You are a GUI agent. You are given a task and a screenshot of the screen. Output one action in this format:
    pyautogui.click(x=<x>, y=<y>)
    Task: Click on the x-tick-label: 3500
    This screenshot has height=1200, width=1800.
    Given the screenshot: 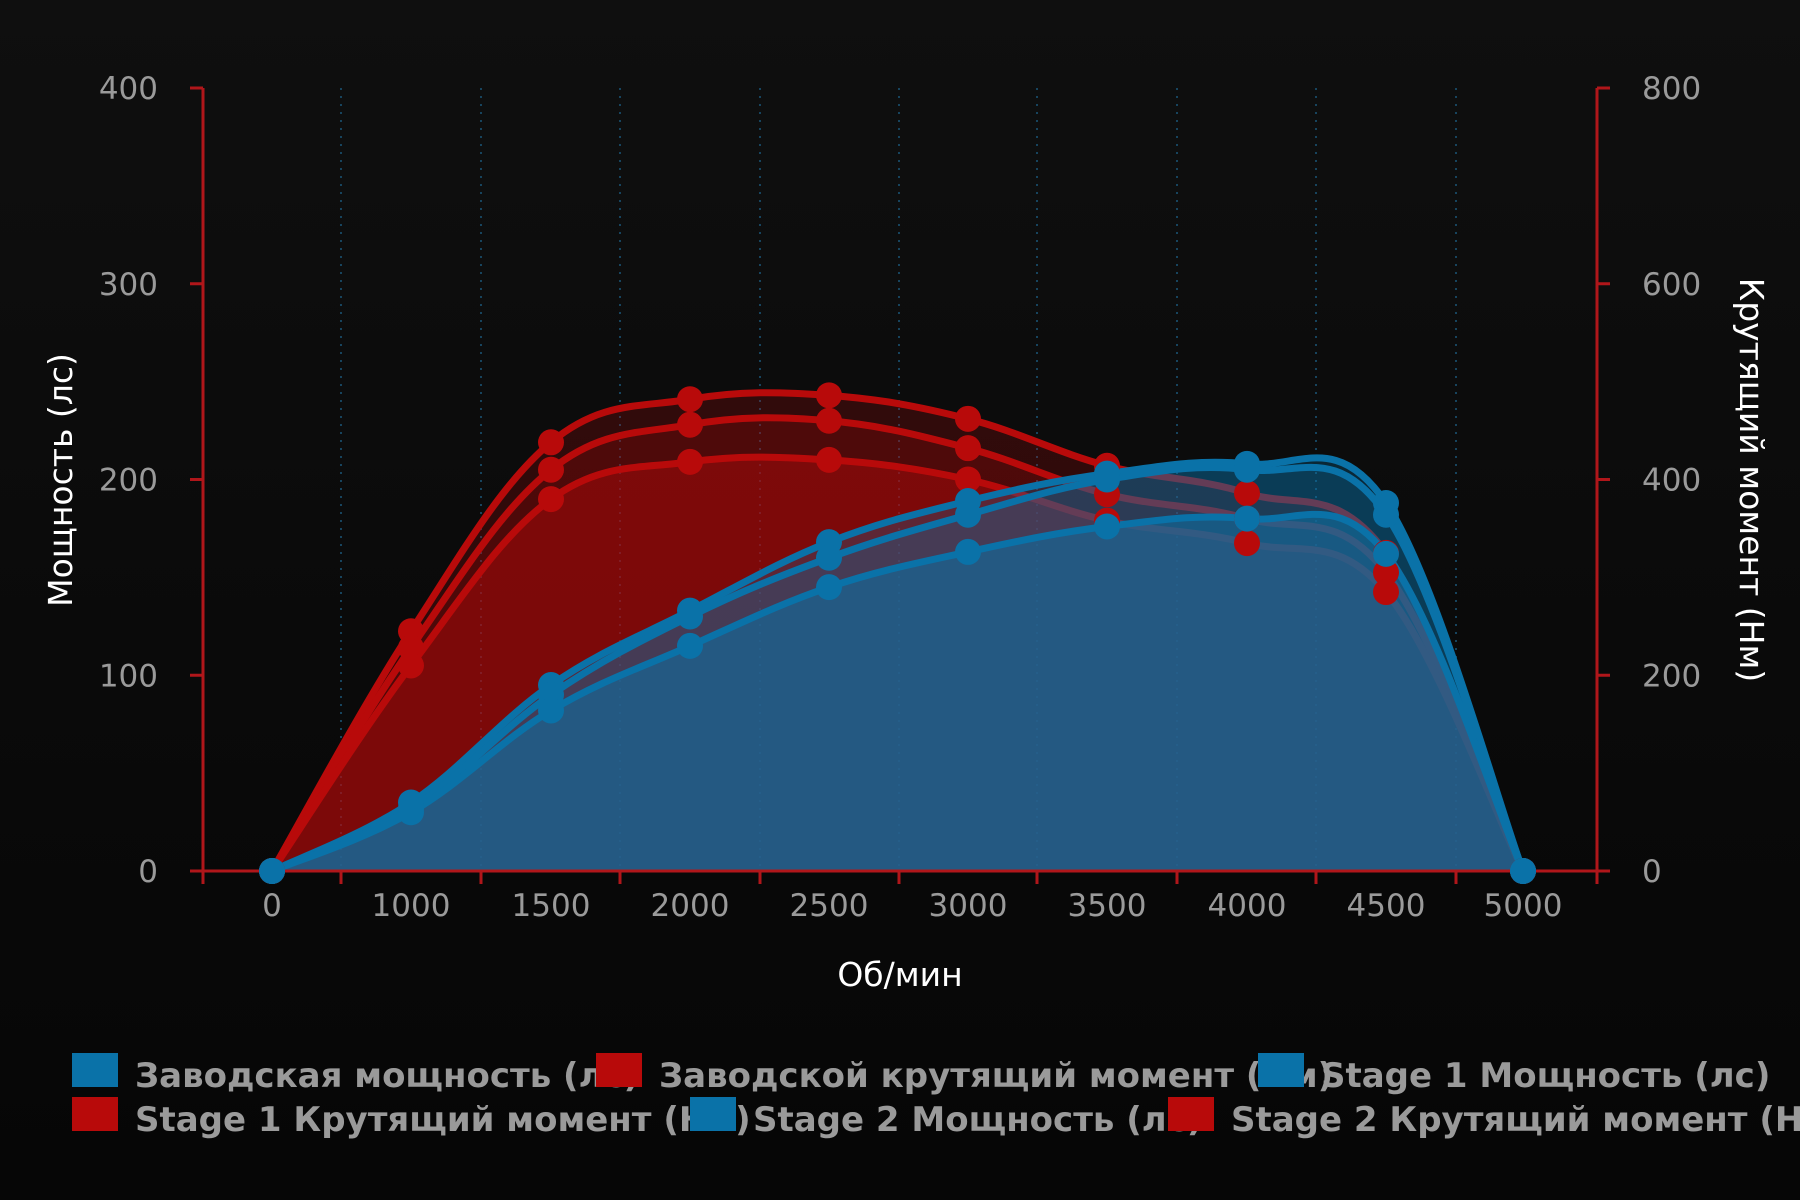 What is the action you would take?
    pyautogui.click(x=1107, y=906)
    